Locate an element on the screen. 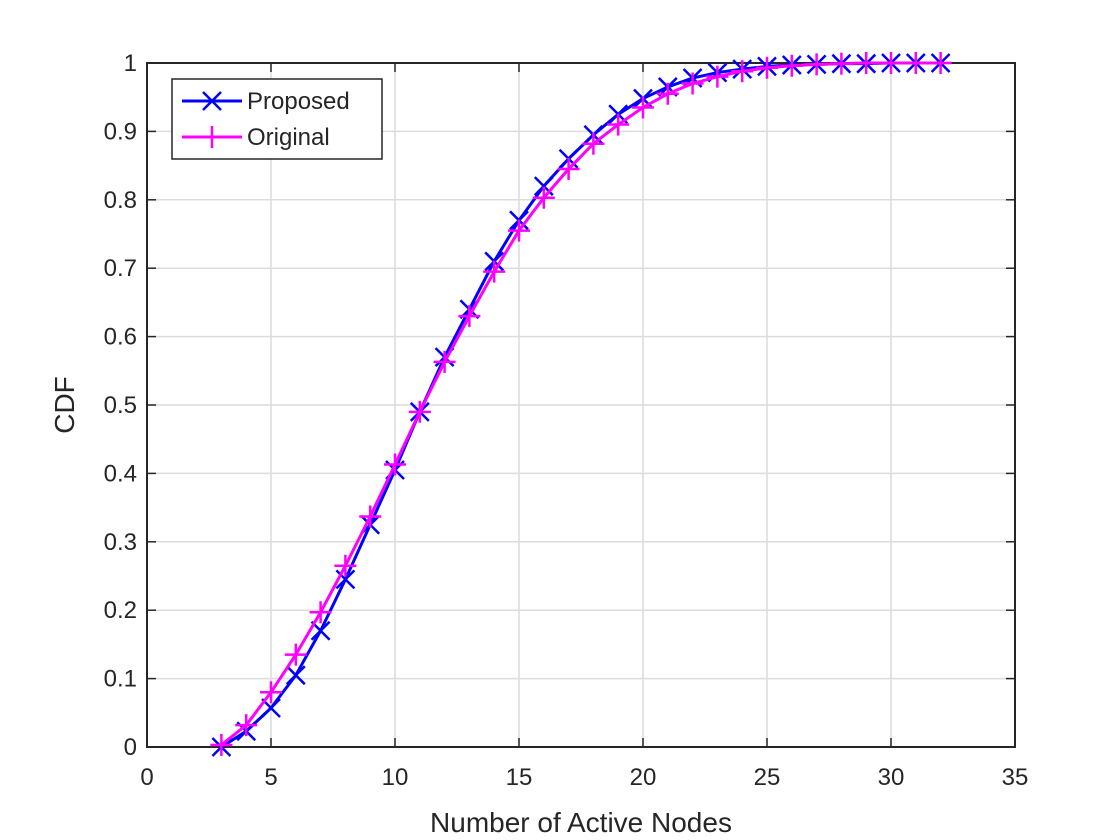 Image resolution: width=1120 pixels, height=840 pixels. y-tick-label: 0.9 is located at coordinates (120, 131).